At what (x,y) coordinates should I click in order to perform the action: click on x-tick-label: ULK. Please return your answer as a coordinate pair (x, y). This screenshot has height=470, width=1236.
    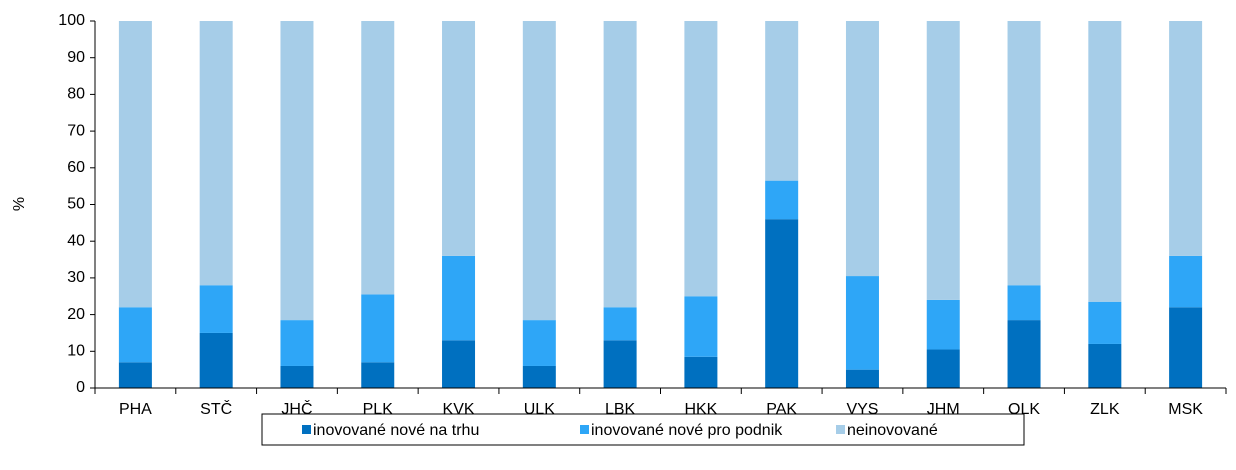
    Looking at the image, I should click on (539, 409).